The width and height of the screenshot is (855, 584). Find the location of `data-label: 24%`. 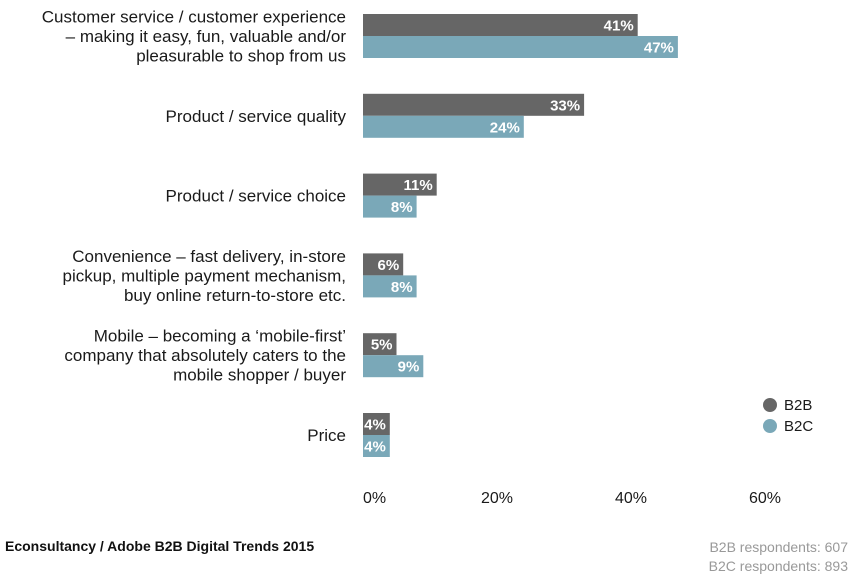

data-label: 24% is located at coordinates (505, 127).